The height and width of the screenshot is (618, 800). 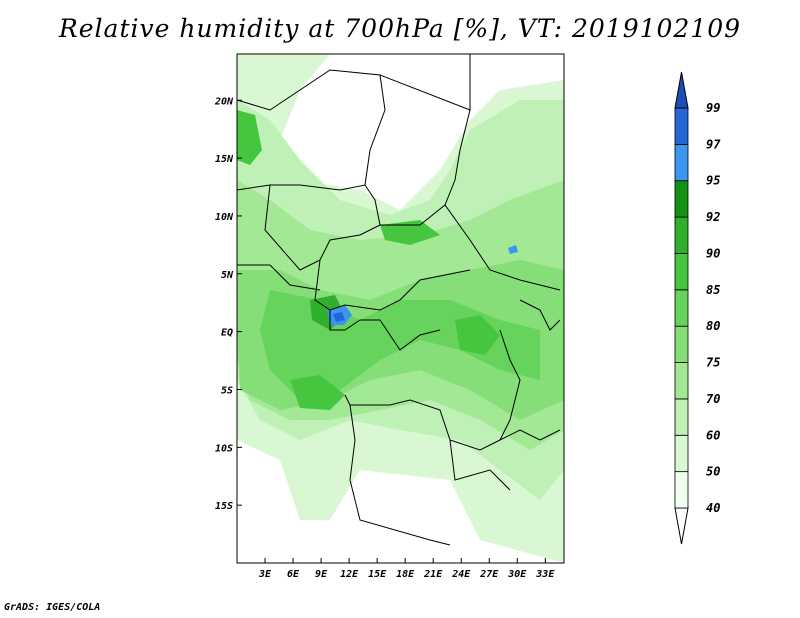 What do you see at coordinates (227, 275) in the screenshot?
I see `lat-tick-label: 5N` at bounding box center [227, 275].